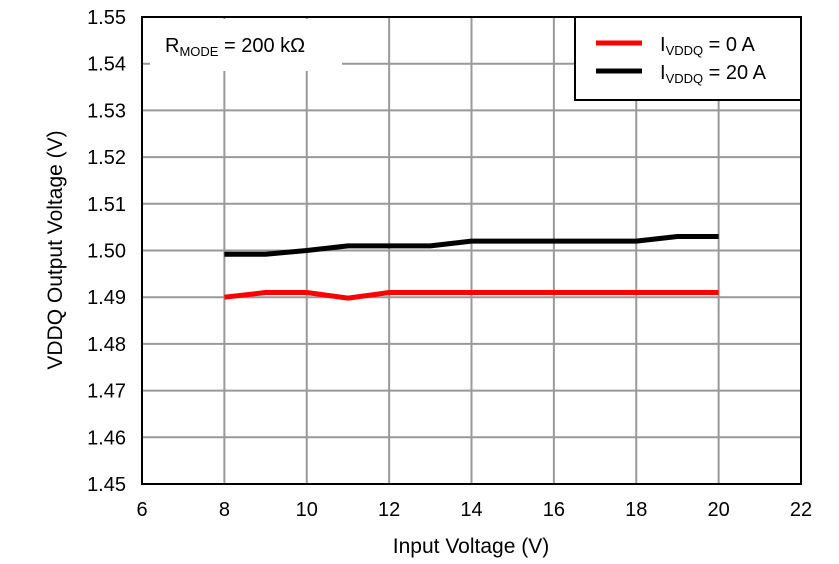  Describe the element at coordinates (106, 158) in the screenshot. I see `y-tick-label: 1.52` at that location.